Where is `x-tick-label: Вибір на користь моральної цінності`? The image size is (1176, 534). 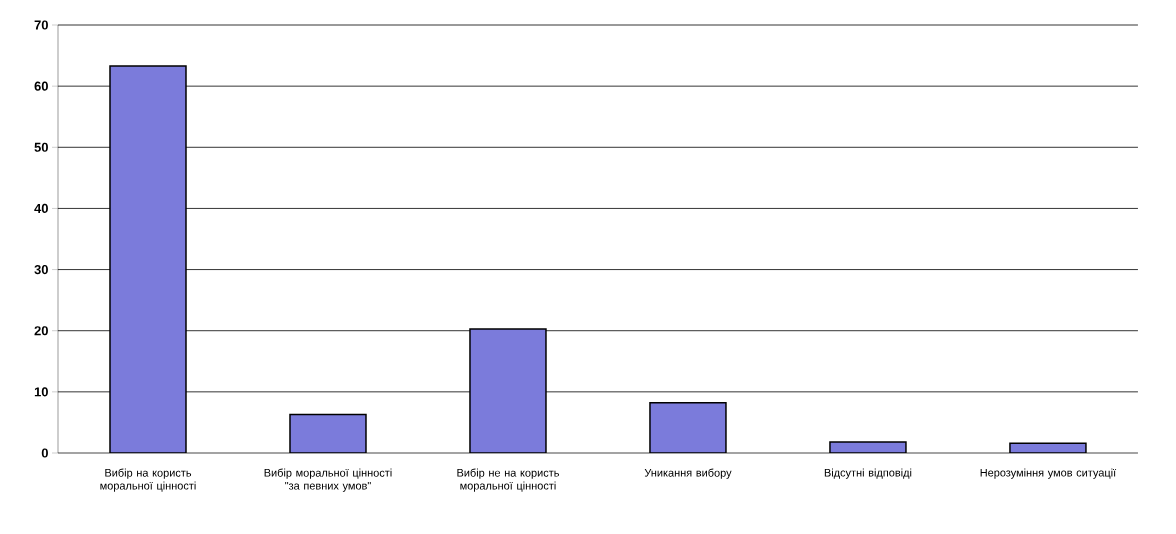
x-tick-label: Вибір на користь моральної цінності is located at coordinates (148, 480).